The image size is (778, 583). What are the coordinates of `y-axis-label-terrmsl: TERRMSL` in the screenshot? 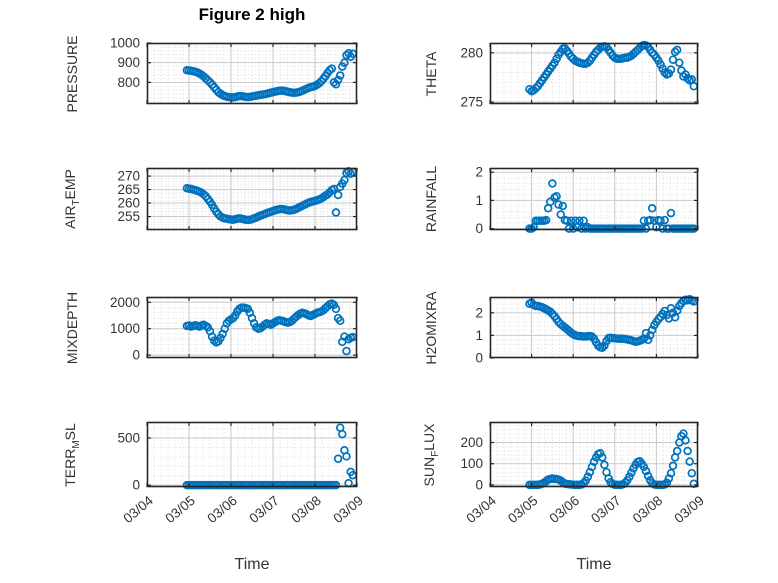 It's located at (72, 454).